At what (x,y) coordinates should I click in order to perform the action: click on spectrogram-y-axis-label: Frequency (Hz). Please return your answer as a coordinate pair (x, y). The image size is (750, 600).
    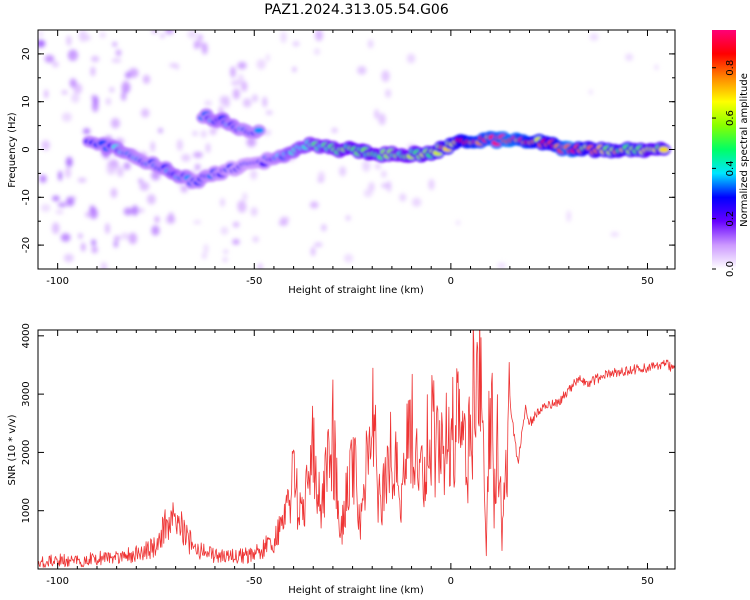
    Looking at the image, I should click on (12, 150).